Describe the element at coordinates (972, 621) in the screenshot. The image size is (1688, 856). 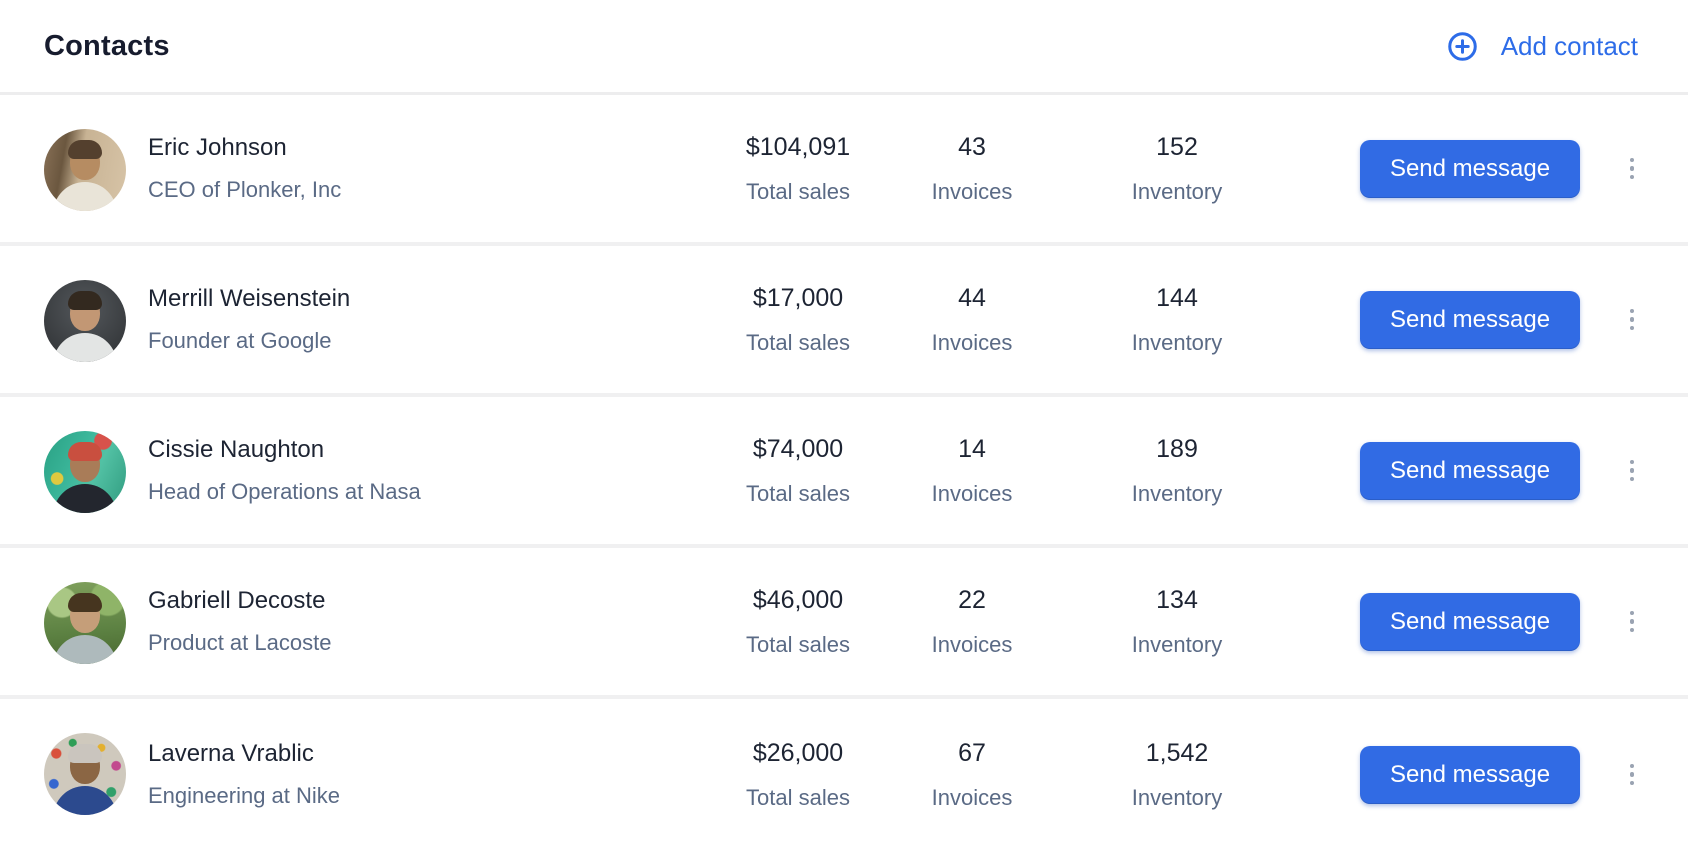
I see `invoices-stat: 22 Invoices` at that location.